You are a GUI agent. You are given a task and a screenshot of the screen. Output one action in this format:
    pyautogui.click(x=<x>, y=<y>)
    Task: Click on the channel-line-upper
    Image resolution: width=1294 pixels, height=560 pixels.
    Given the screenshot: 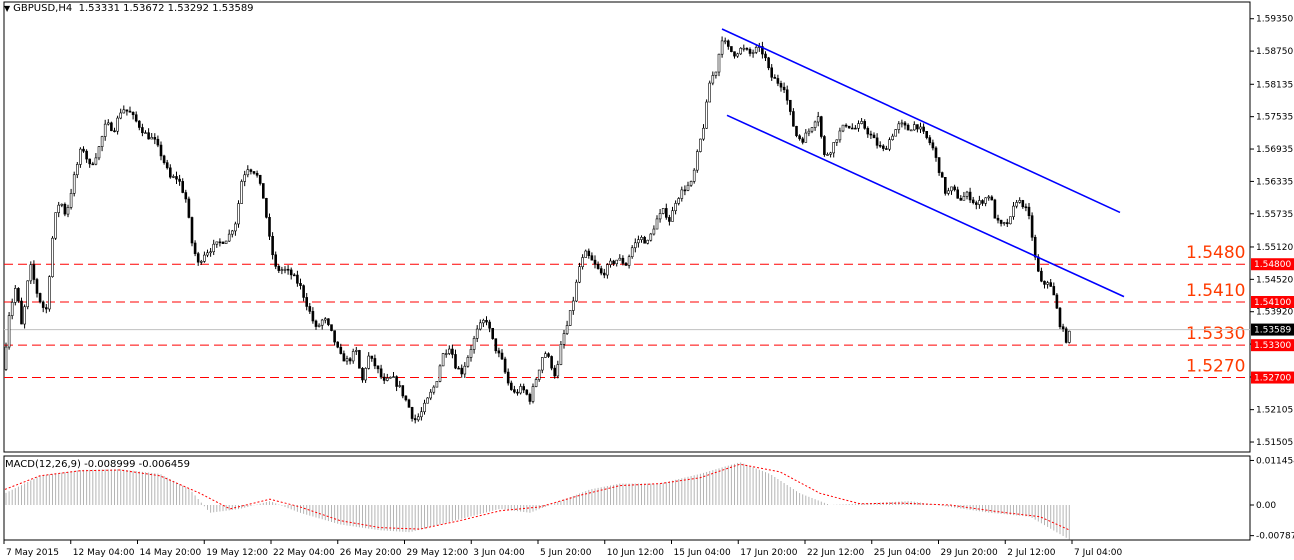 What is the action you would take?
    pyautogui.click(x=921, y=121)
    